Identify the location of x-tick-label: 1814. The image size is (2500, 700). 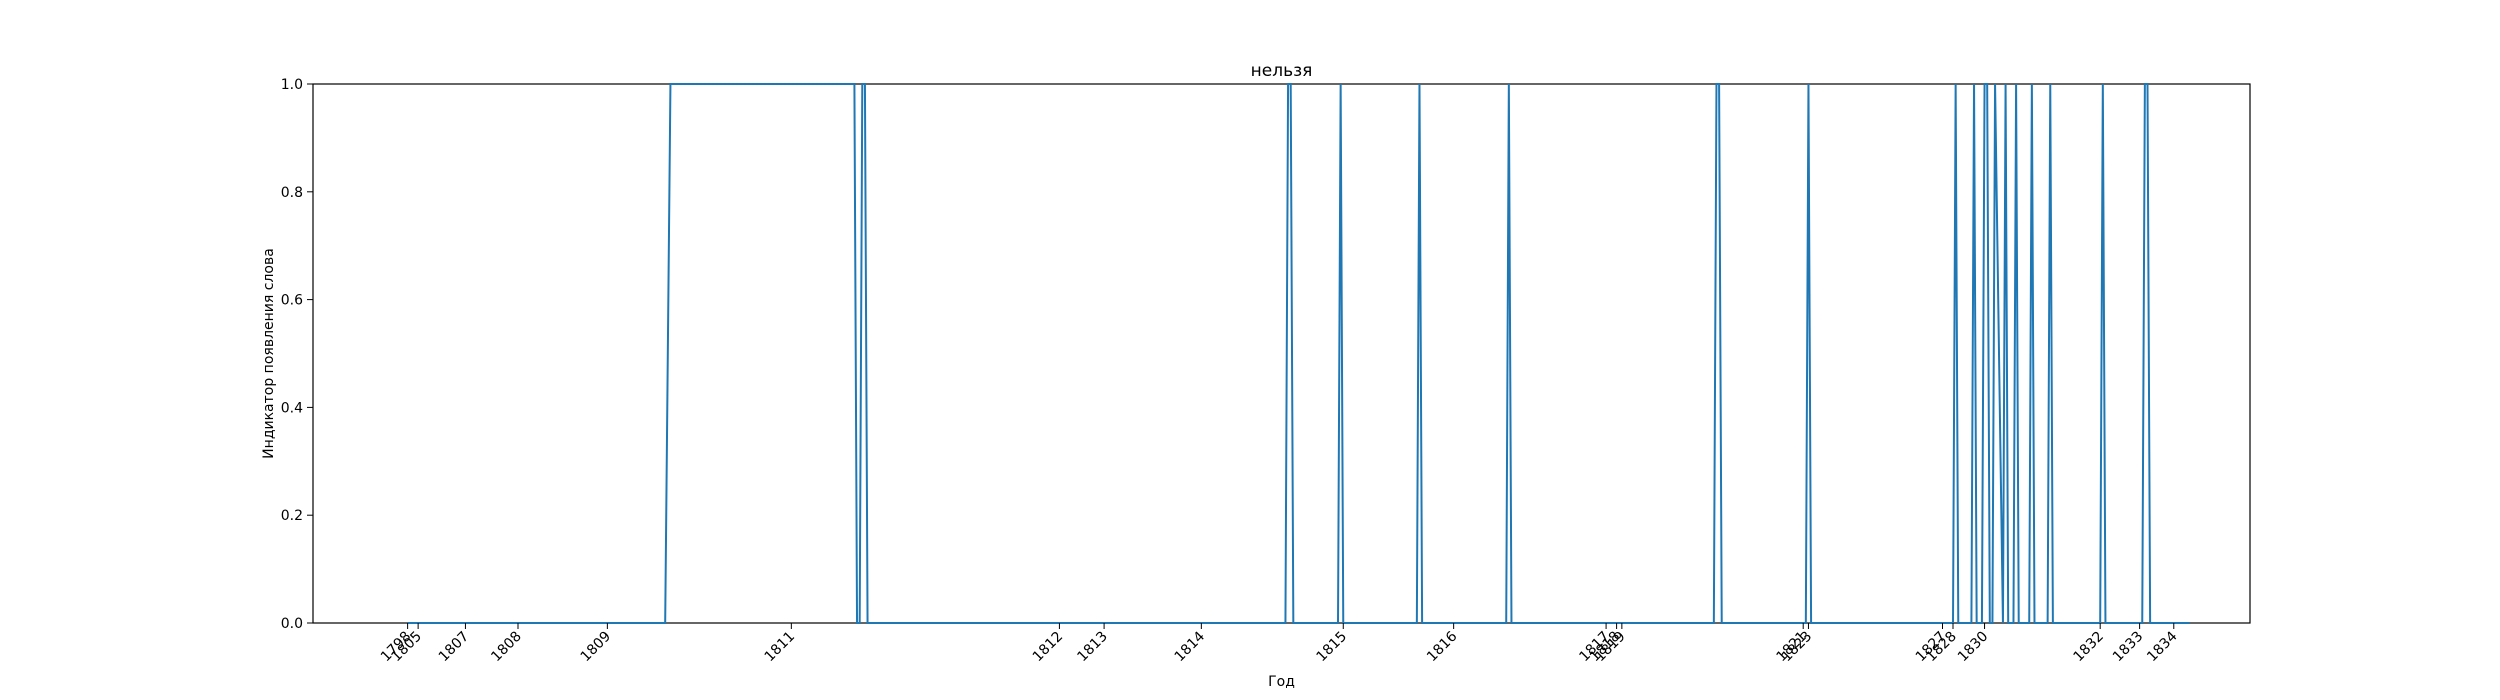
(1190, 646).